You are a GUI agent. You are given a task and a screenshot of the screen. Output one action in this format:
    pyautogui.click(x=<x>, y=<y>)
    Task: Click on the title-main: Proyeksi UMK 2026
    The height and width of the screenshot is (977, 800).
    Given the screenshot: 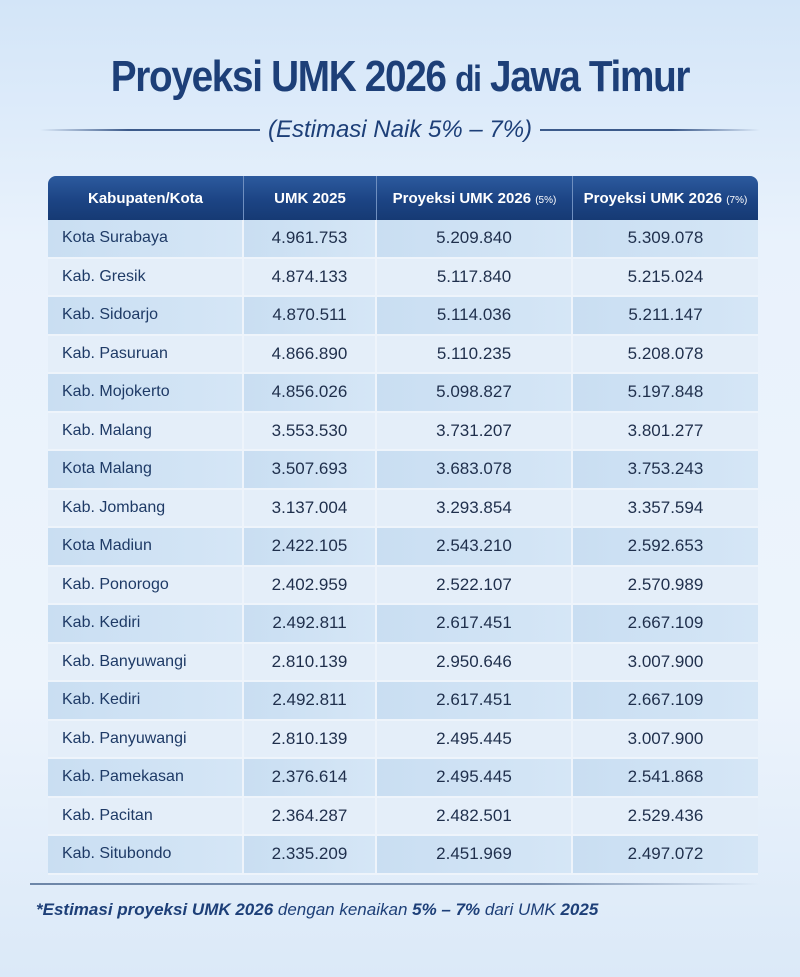 What is the action you would take?
    pyautogui.click(x=278, y=76)
    